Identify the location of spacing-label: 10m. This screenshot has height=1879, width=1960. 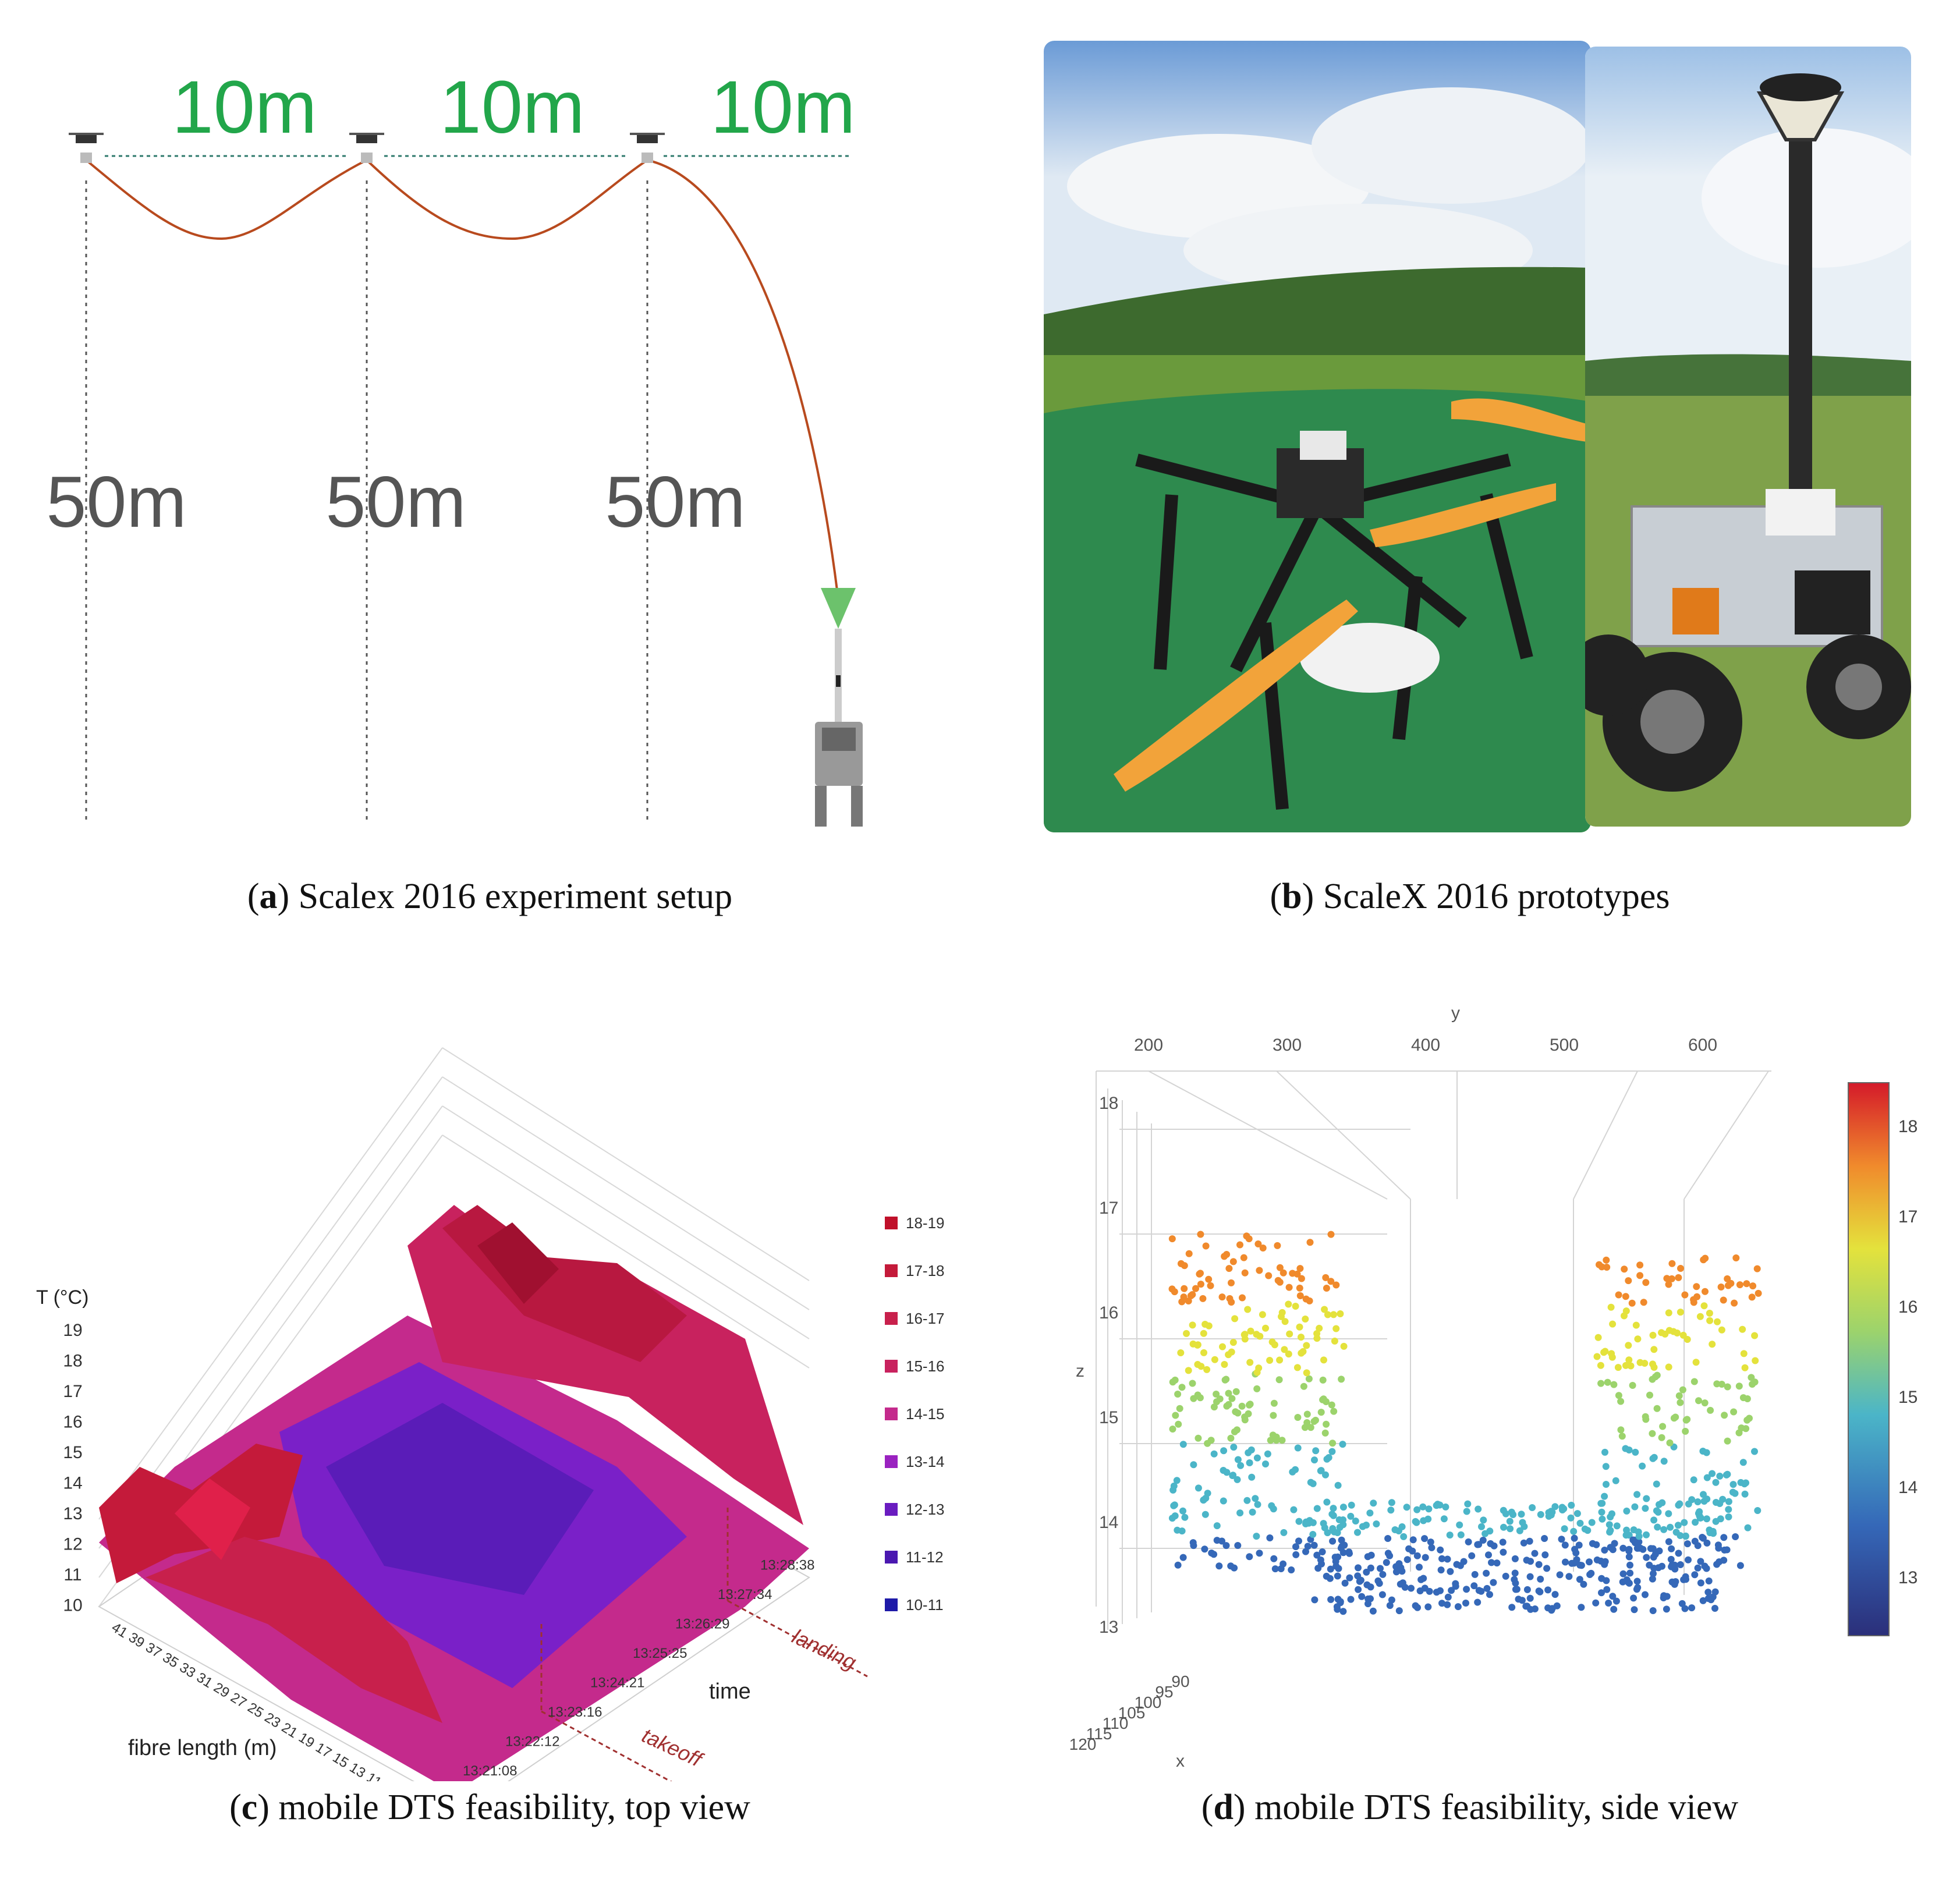
(783, 107).